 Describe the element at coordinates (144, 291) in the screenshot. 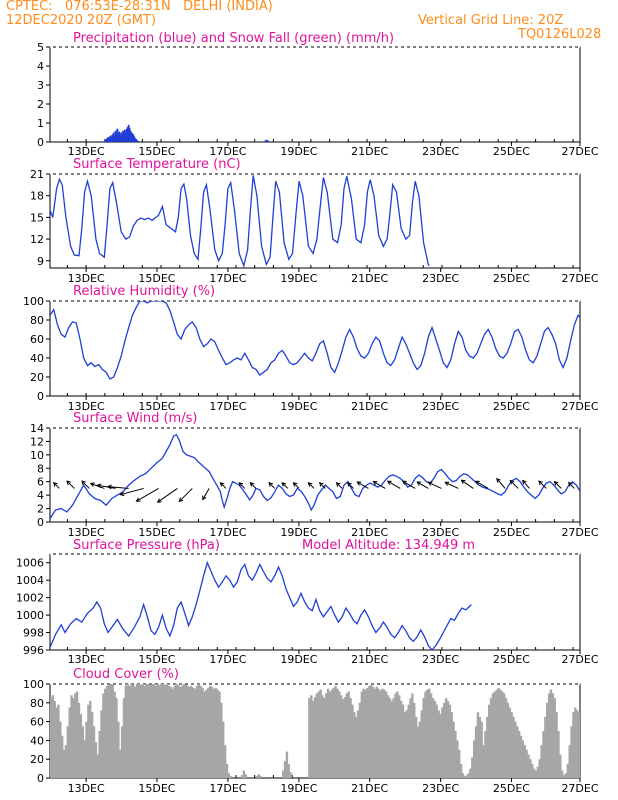

I see `panel-title: Relative Humidity (%)` at that location.